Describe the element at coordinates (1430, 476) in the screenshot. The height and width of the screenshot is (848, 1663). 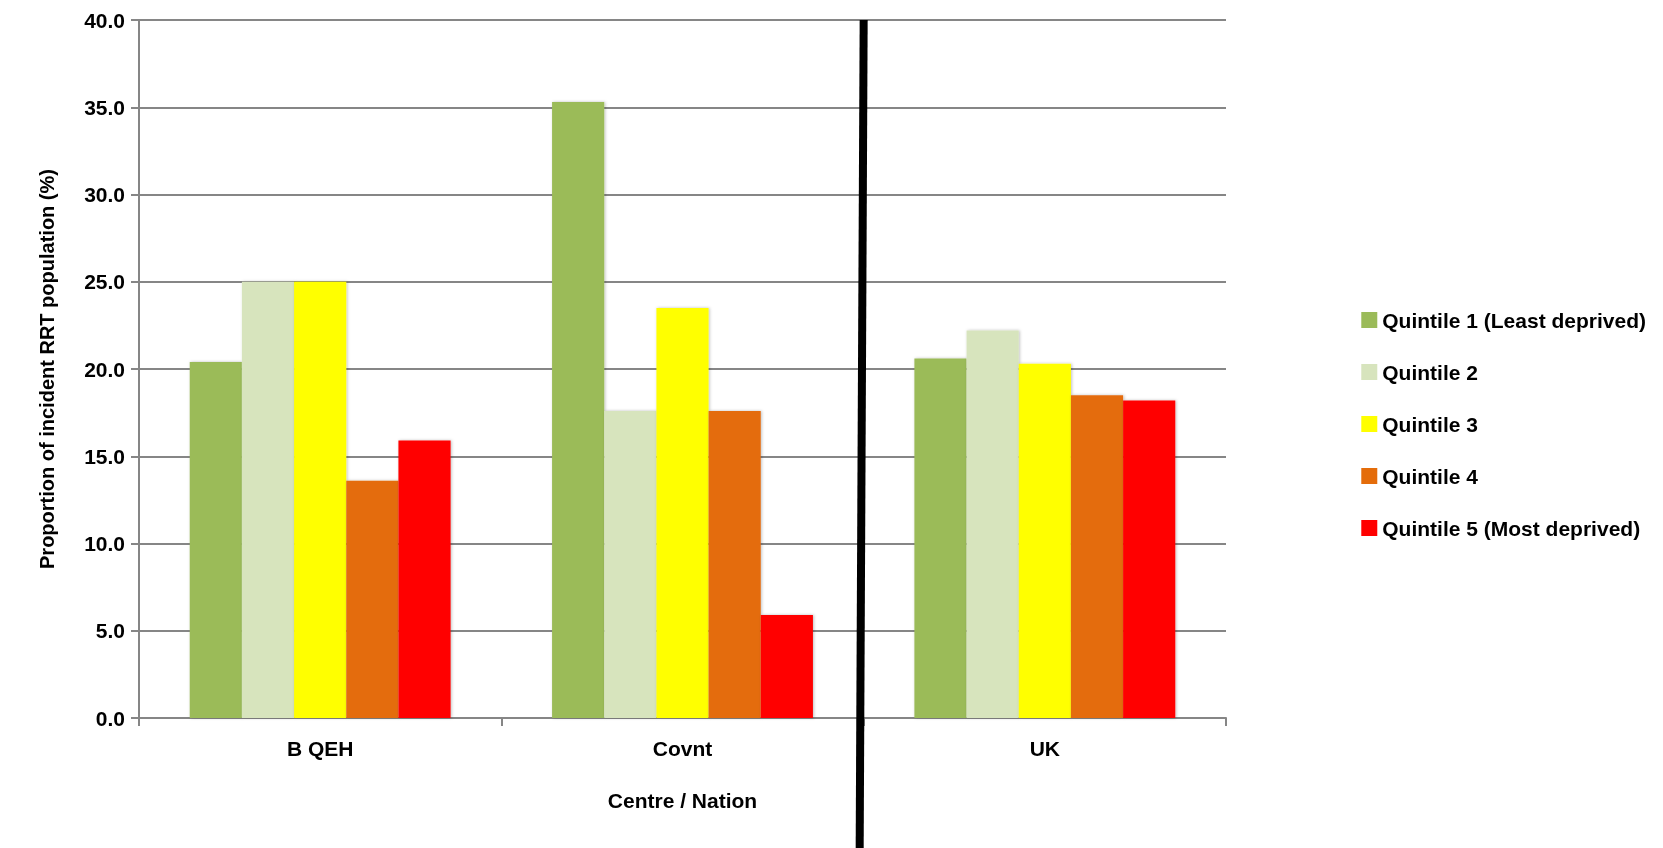
I see `legend-label: Quintile 4` at that location.